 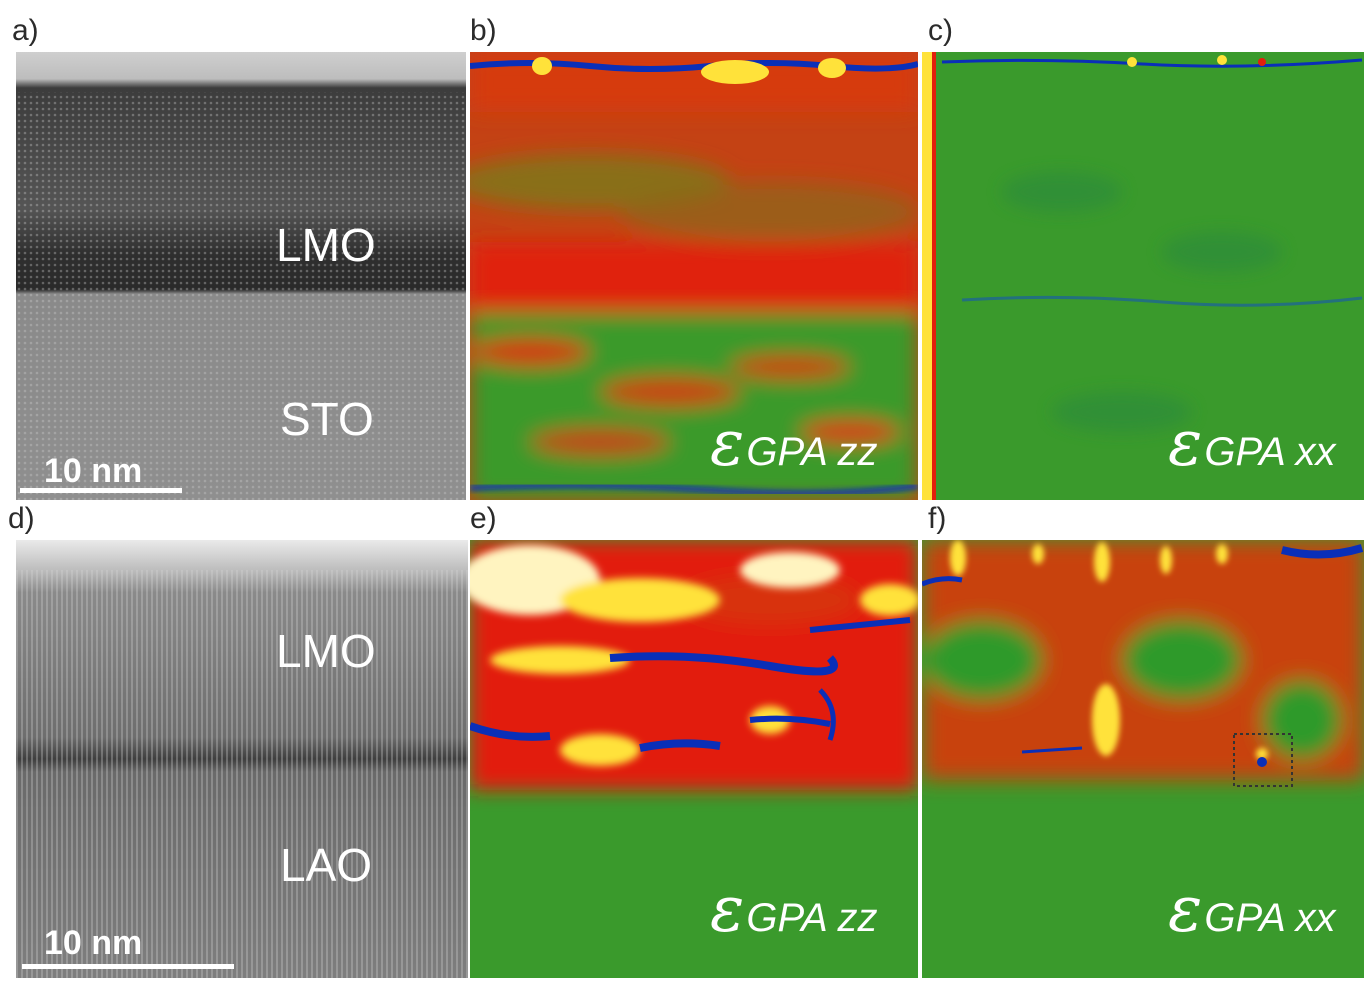 I want to click on panel-label-f: f), so click(x=937, y=518).